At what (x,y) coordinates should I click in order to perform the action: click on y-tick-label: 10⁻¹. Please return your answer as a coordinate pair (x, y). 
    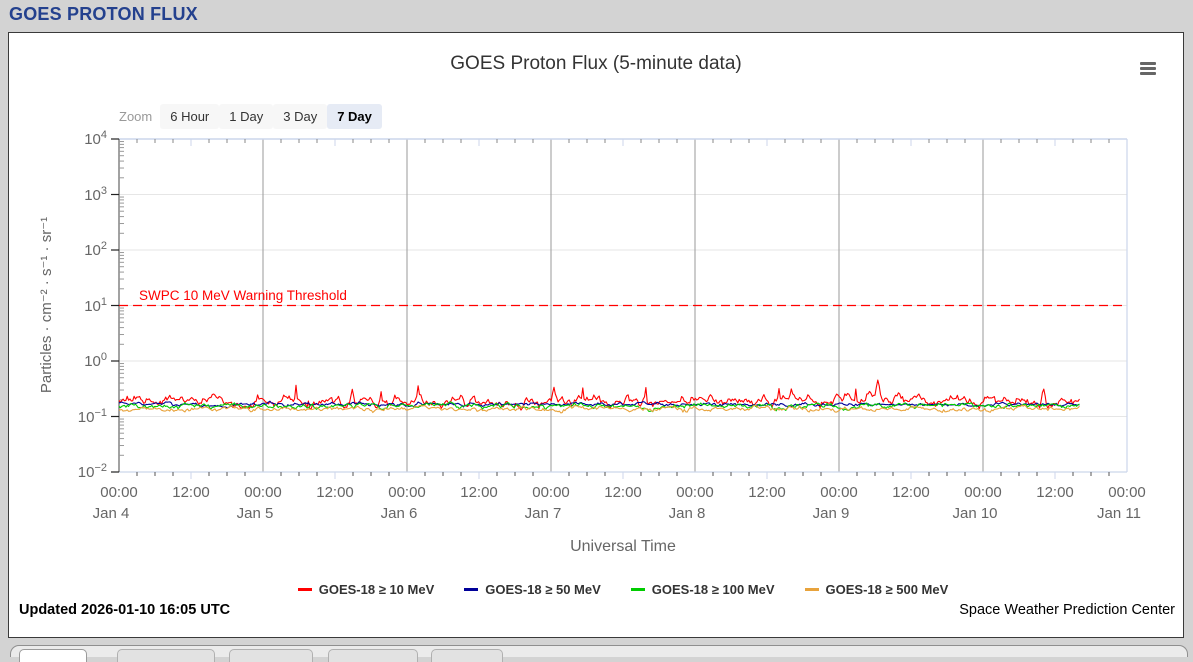
    Looking at the image, I should click on (92, 416).